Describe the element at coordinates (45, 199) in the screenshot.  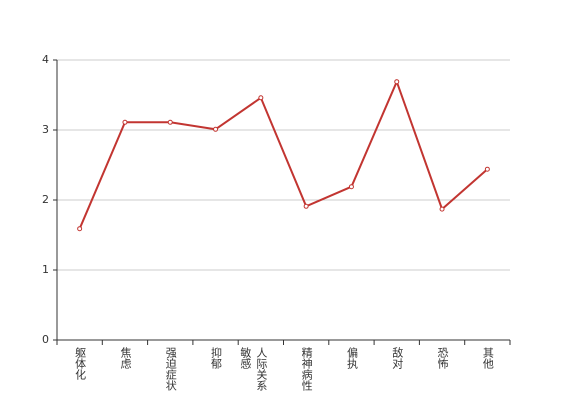
I see `y-tick-label: 2` at that location.